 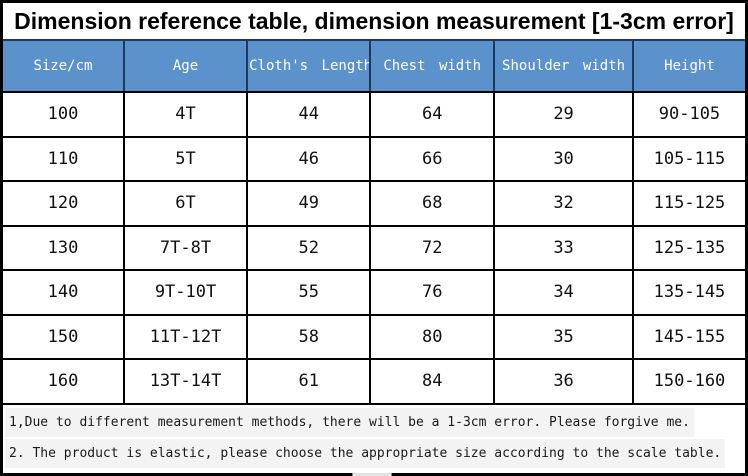 I want to click on table-cell: 125-135, so click(x=688, y=247).